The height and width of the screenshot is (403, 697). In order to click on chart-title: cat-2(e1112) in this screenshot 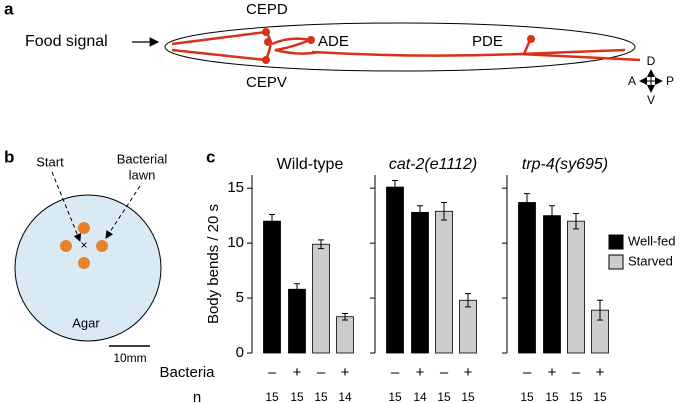, I will do `click(433, 164)`.